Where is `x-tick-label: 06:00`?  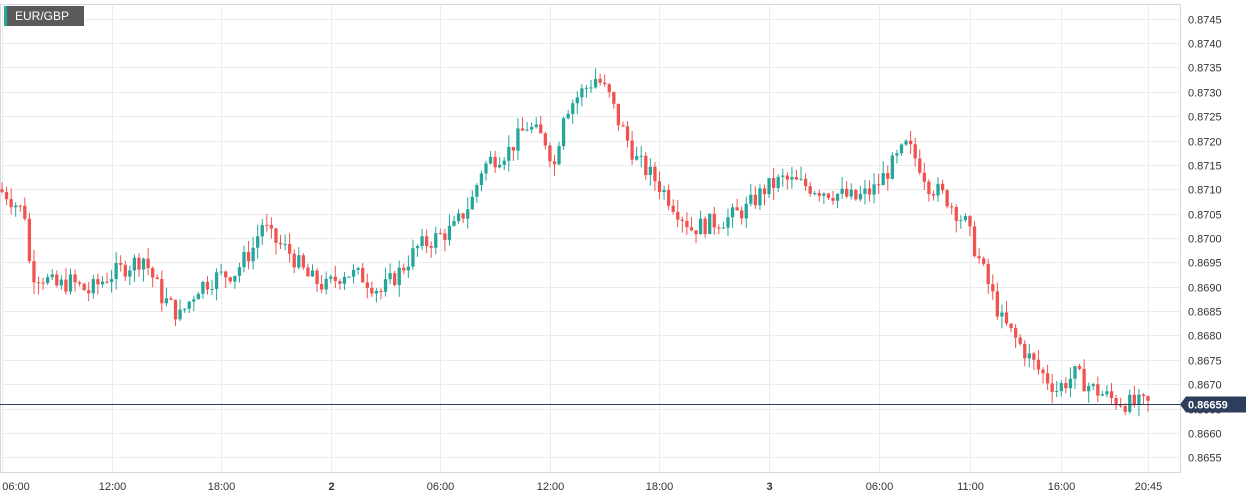 x-tick-label: 06:00 is located at coordinates (441, 487).